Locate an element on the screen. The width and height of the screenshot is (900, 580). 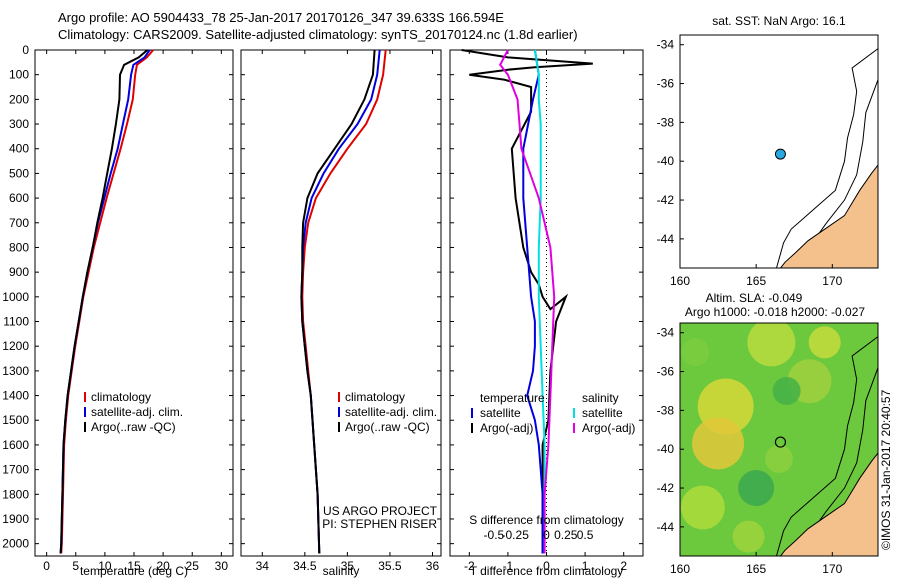
x-tick-label: 36 is located at coordinates (433, 566).